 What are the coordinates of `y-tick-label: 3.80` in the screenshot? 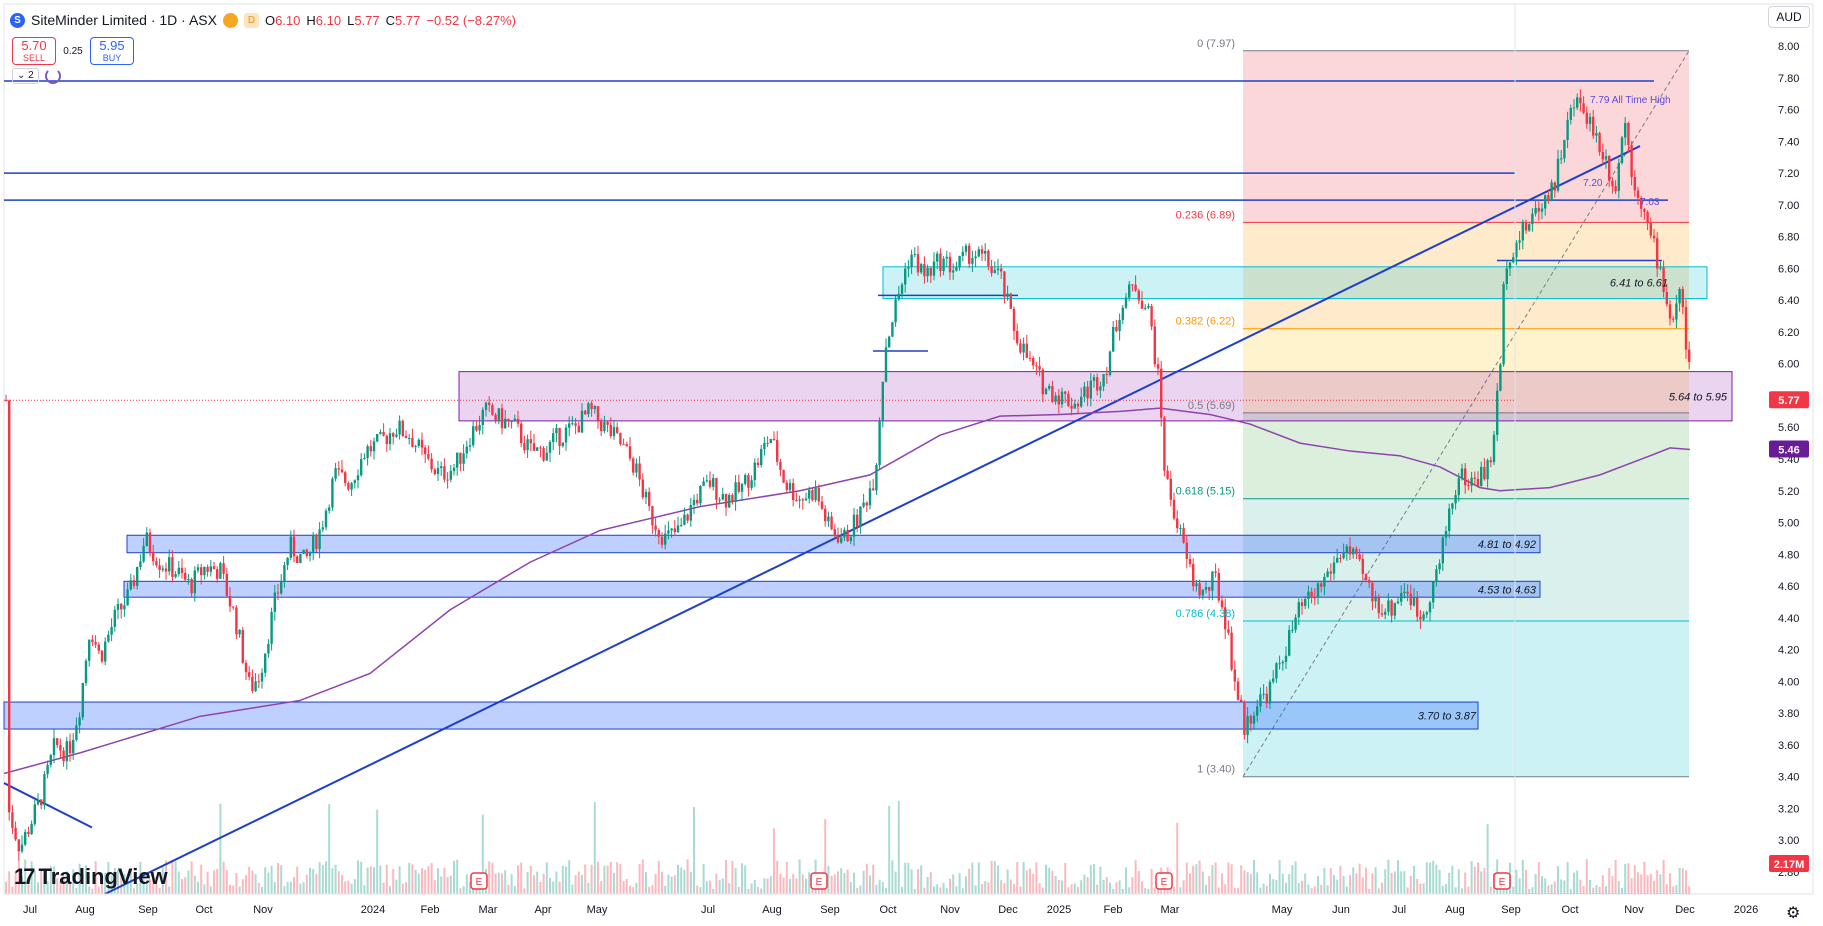 It's located at (1788, 714).